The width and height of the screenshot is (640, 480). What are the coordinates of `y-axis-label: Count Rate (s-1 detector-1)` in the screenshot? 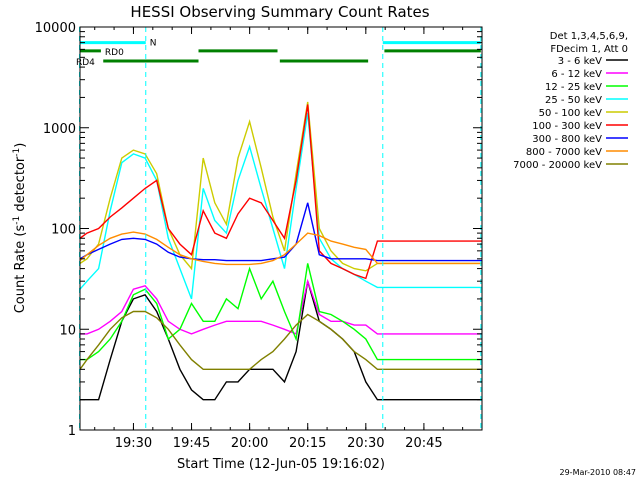 It's located at (20, 228).